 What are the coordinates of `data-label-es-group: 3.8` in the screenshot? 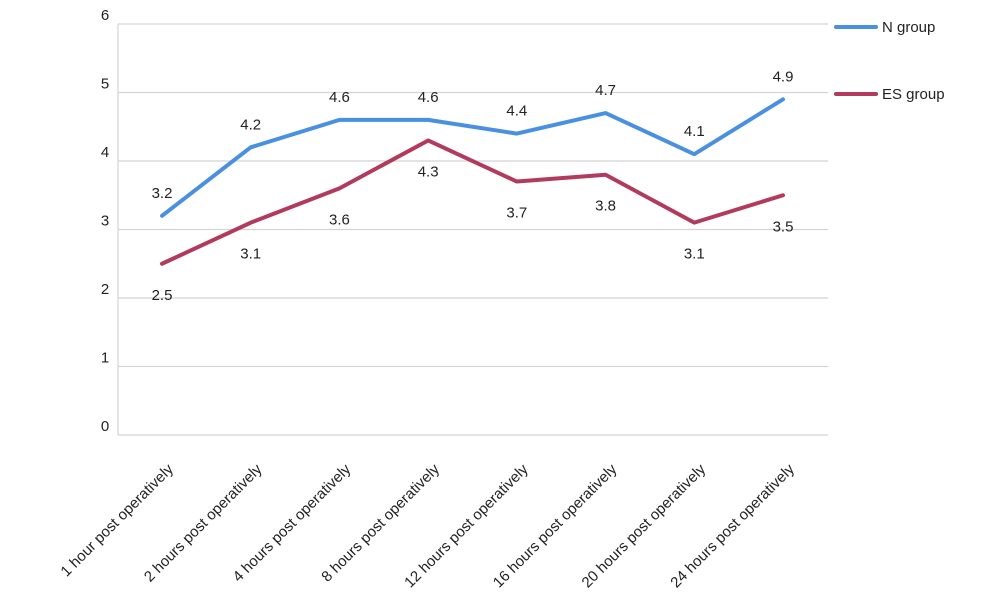 It's located at (605, 206).